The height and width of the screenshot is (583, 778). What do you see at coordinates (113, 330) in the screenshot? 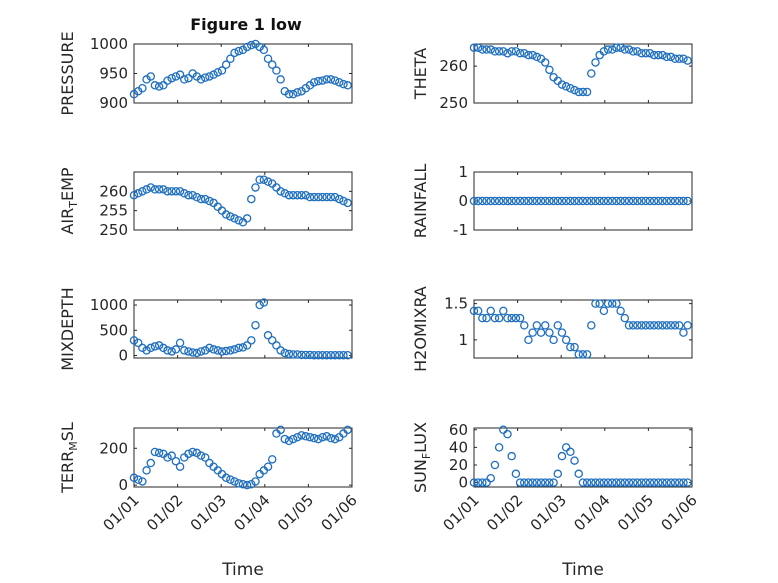
I see `y-tick-label: 500` at bounding box center [113, 330].